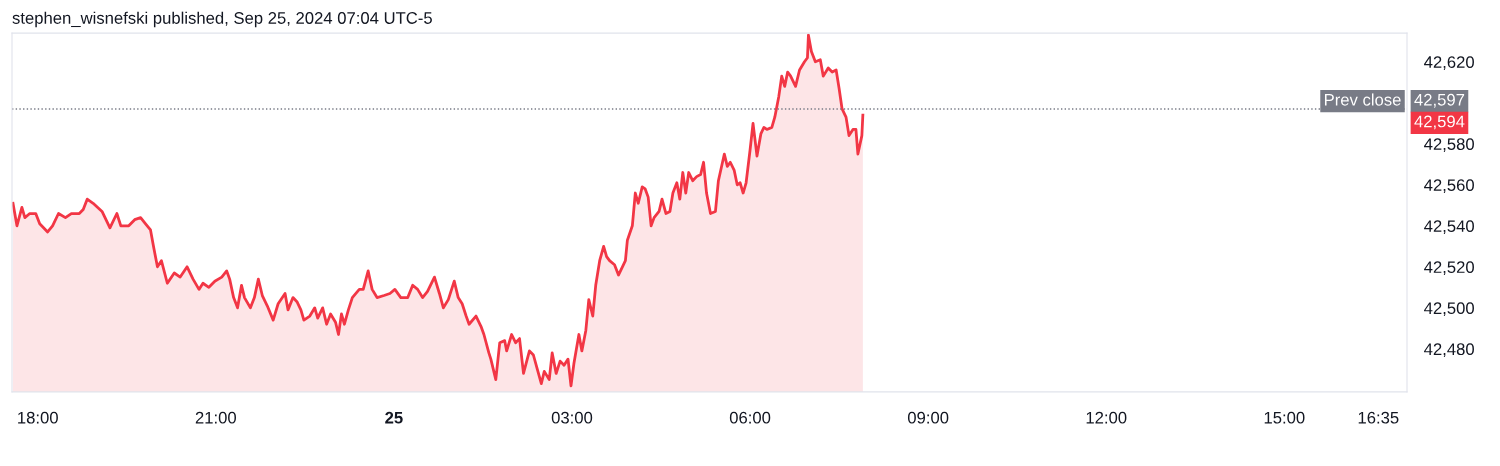 The image size is (1500, 466). What do you see at coordinates (1378, 417) in the screenshot?
I see `x-tick-label: 16:35` at bounding box center [1378, 417].